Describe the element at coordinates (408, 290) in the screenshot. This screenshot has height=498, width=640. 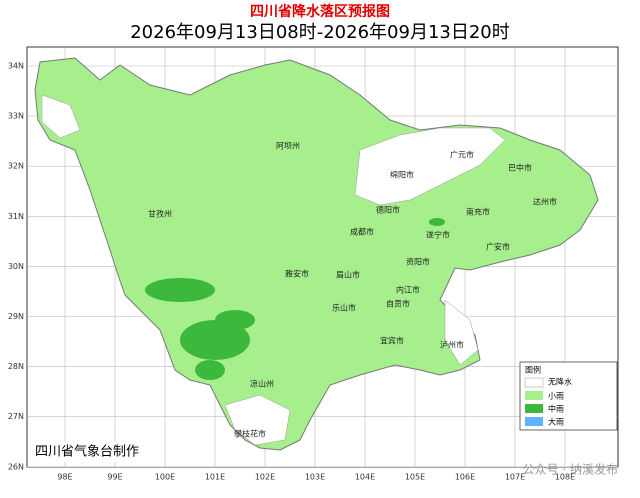
I see `city-label: 内江市` at that location.